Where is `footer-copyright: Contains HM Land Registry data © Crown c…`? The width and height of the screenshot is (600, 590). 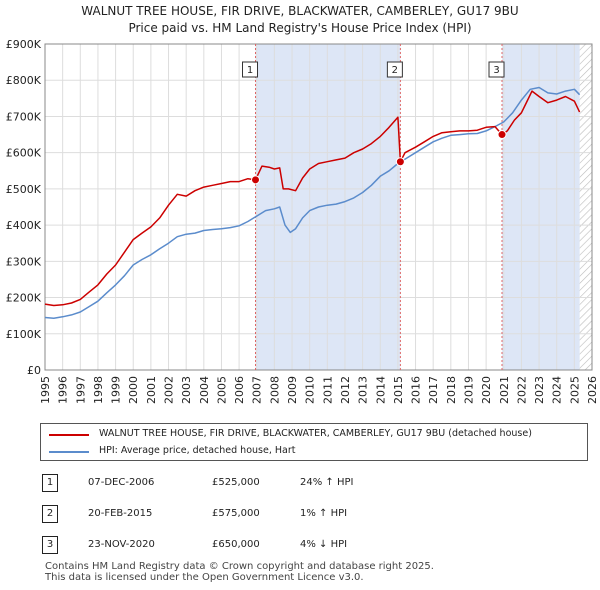
footer-copyright: Contains HM Land Registry data © Crown c… is located at coordinates (239, 566).